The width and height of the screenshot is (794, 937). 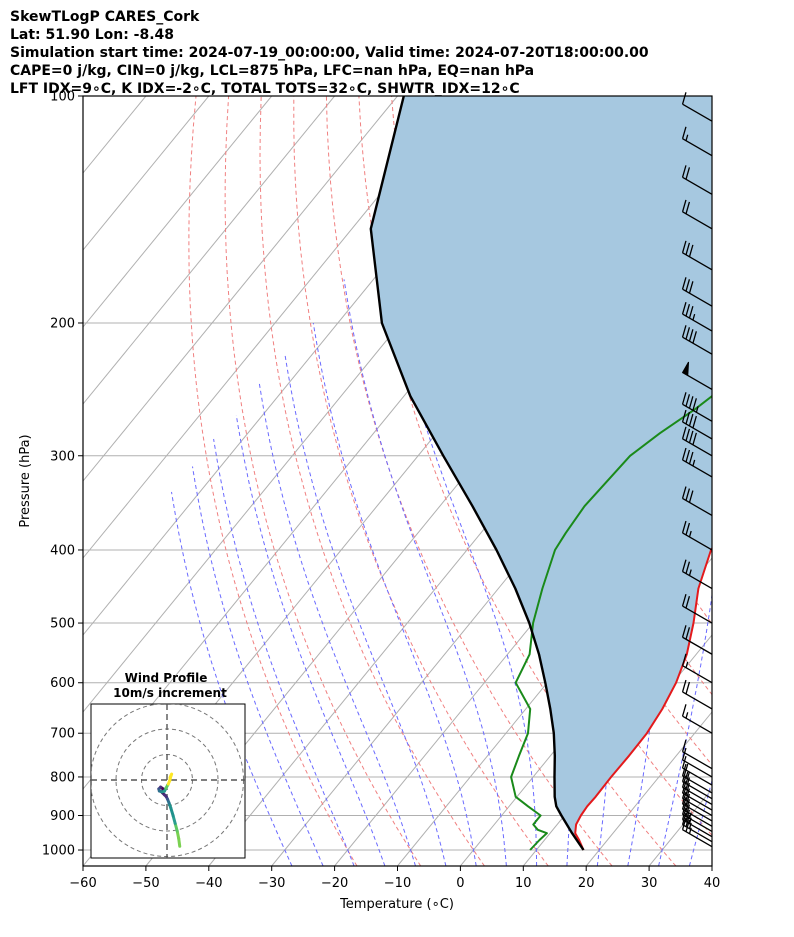 I want to click on y-axis-label: Pressure (hPa), so click(x=25, y=480).